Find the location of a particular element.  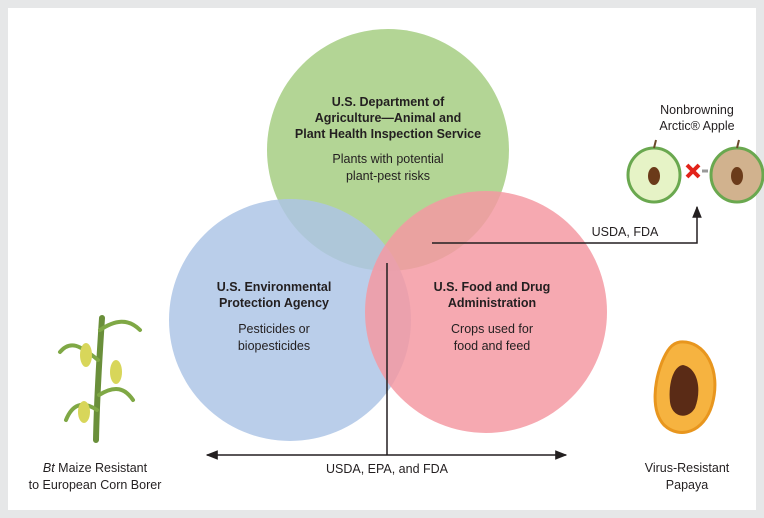

arrow-label: USDA, EPA, and FDA is located at coordinates (387, 469).